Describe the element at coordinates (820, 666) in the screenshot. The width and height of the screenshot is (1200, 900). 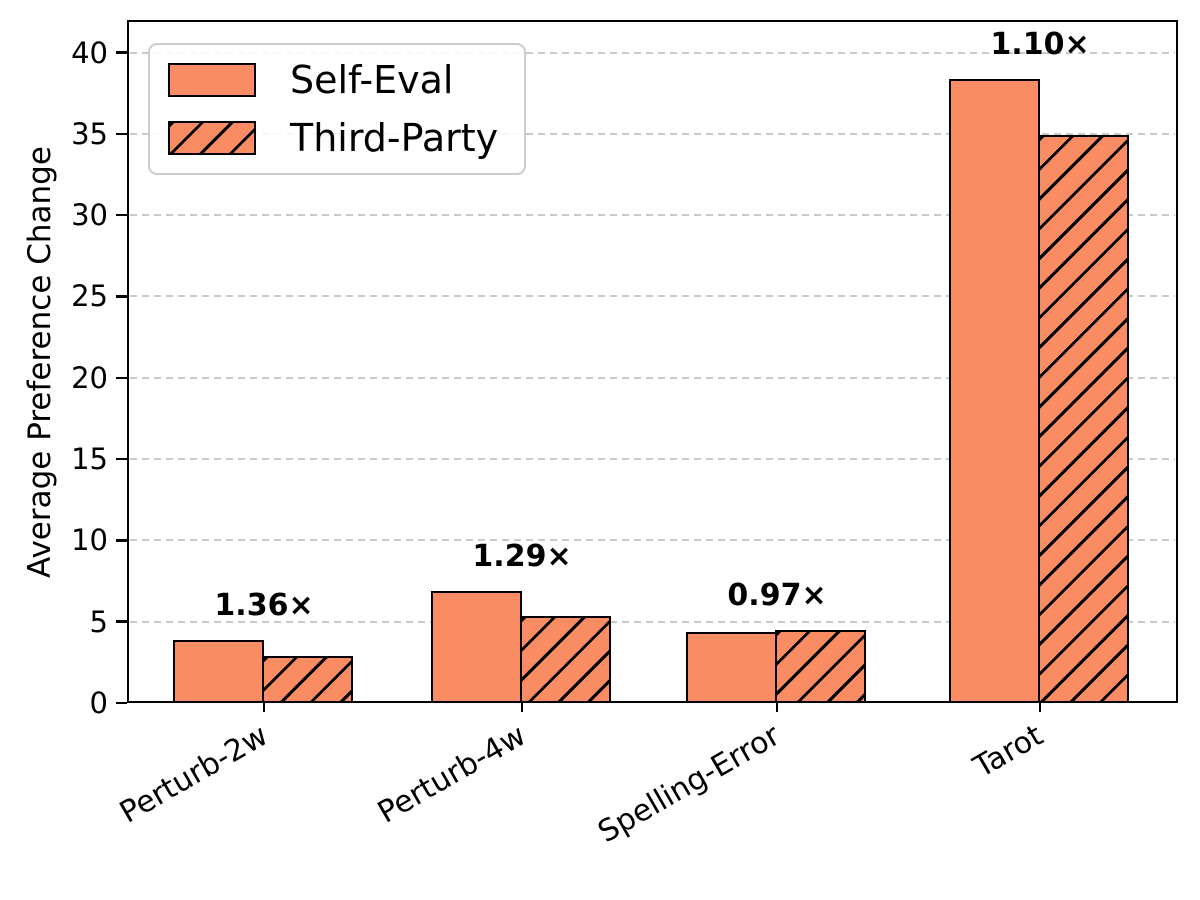
I see `bar-third-party-spelling-error` at that location.